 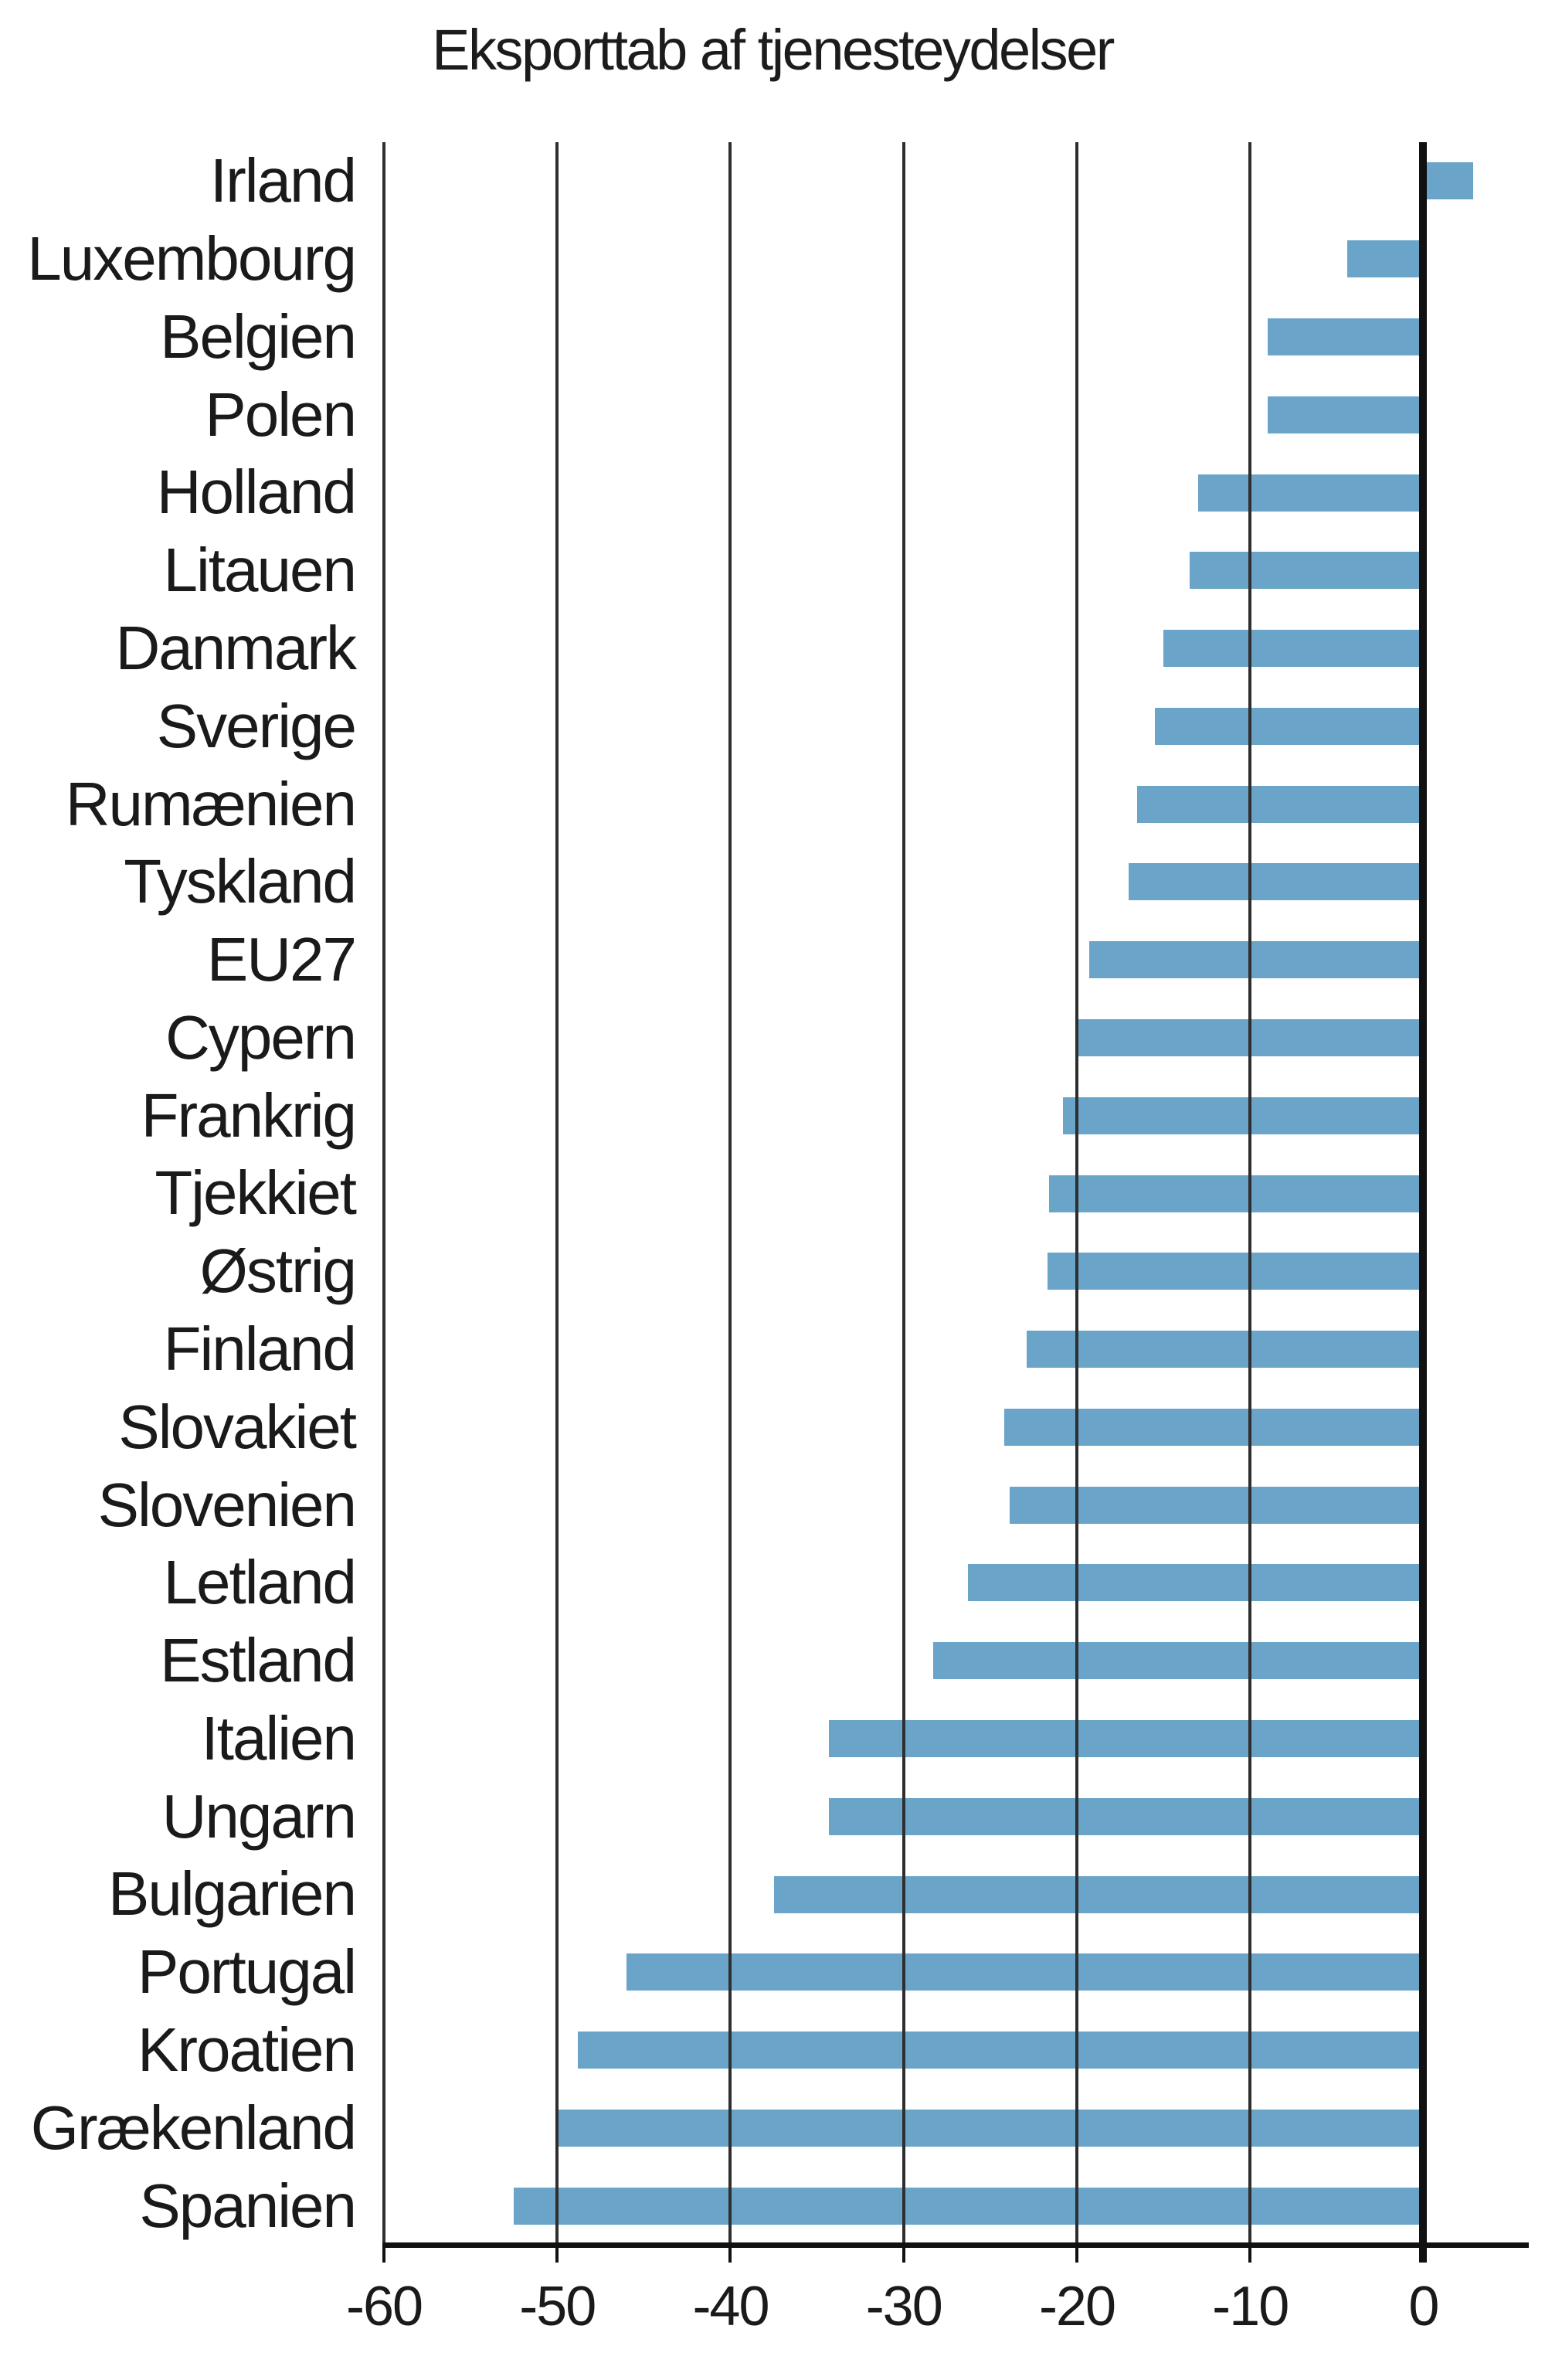 I want to click on category-label: Ungarn, so click(x=259, y=1816).